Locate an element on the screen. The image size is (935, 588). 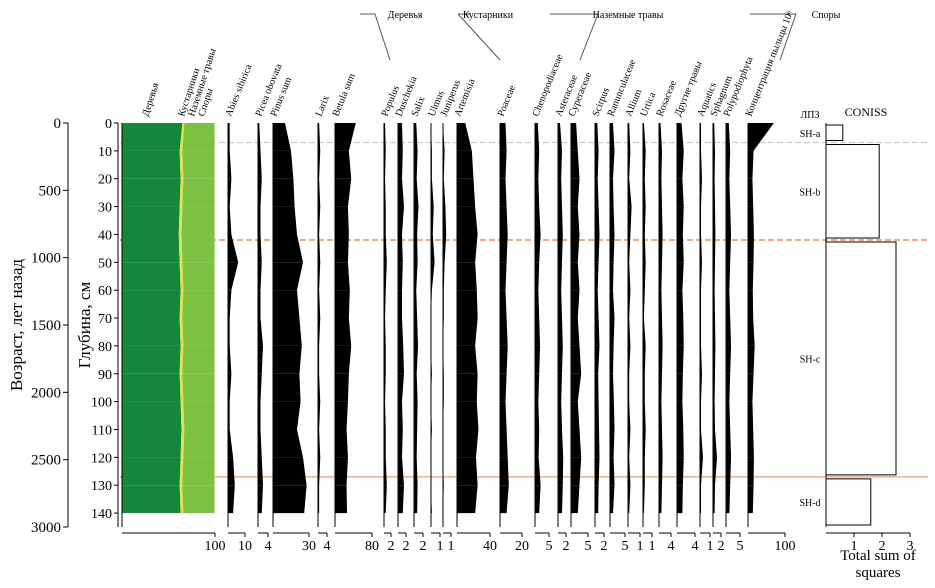
y2-tick-label: 1500 is located at coordinates (46, 326).